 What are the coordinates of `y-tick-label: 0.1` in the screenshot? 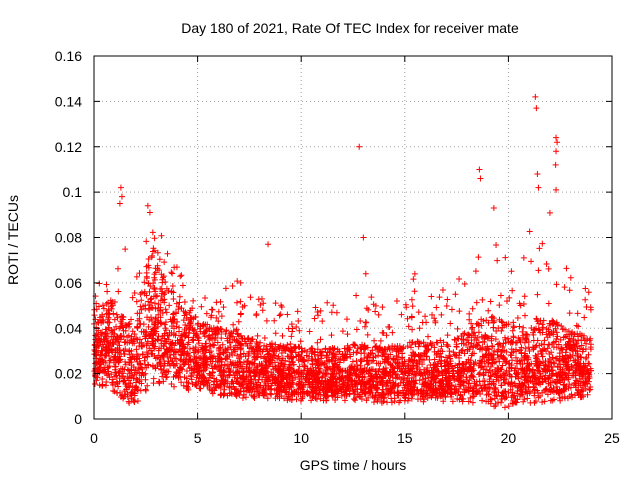 It's located at (73, 192).